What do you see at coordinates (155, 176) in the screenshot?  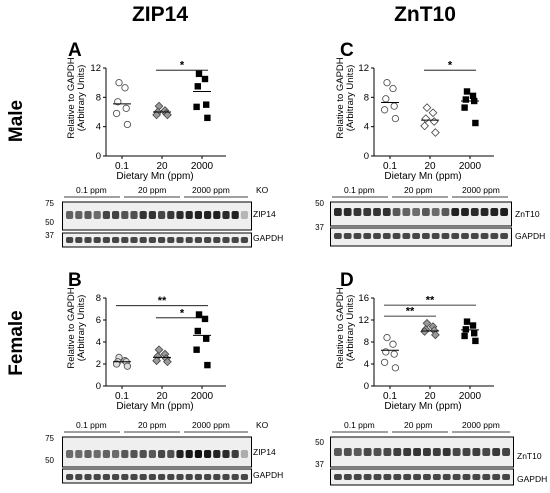 I see `panel-a-xlabel: Dietary Mn (ppm)` at bounding box center [155, 176].